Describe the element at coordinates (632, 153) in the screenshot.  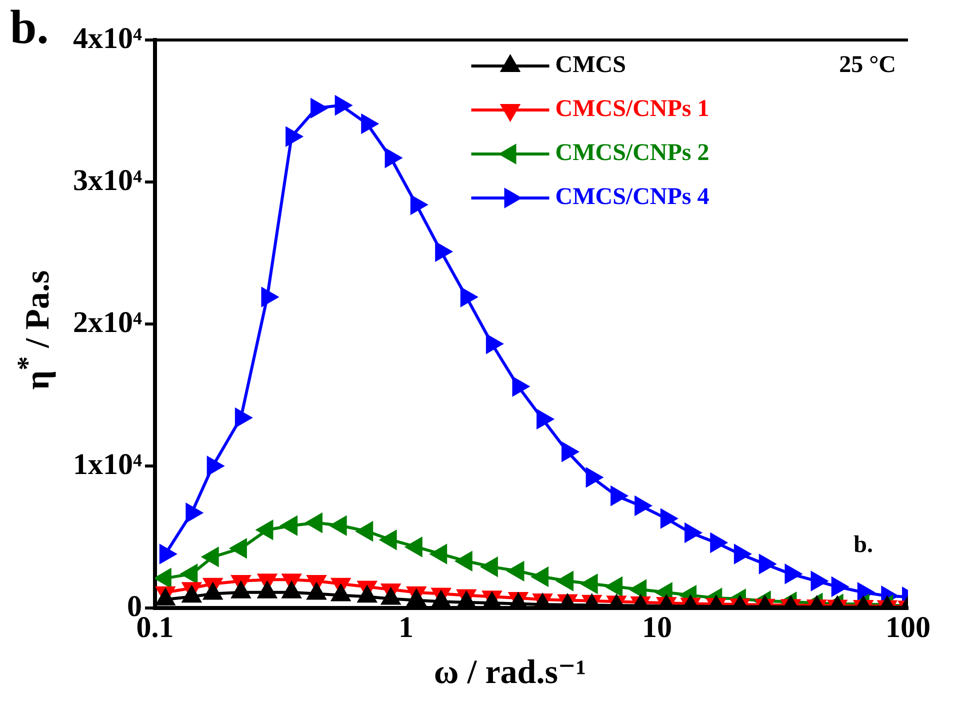
I see `legend-label: CMCS/CNPs 2` at that location.